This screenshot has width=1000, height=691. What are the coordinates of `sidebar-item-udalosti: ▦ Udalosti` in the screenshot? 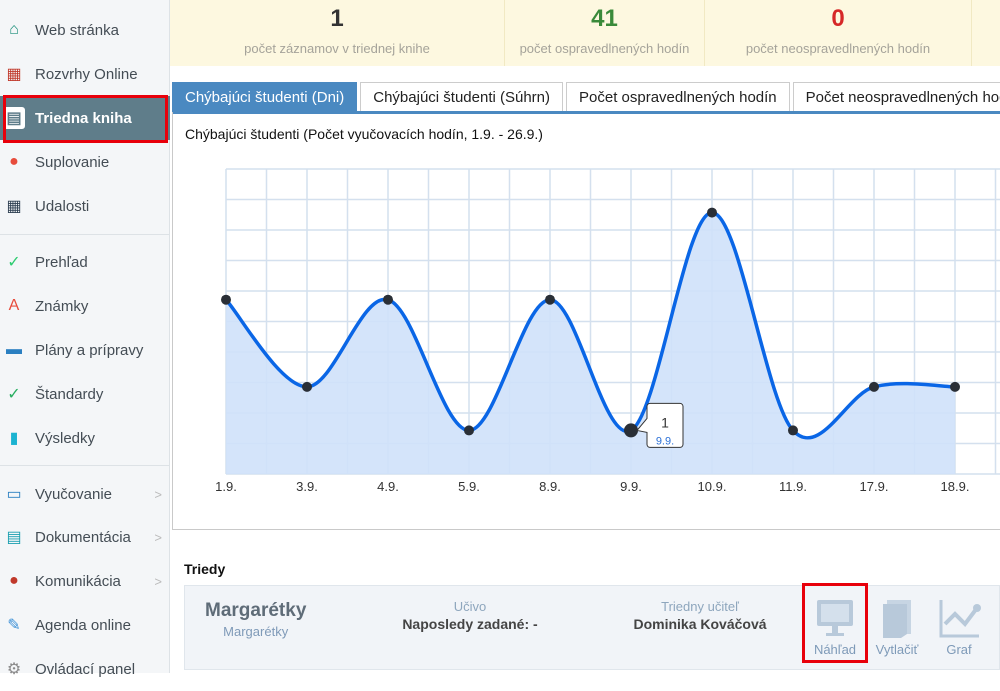 It's located at (85, 206).